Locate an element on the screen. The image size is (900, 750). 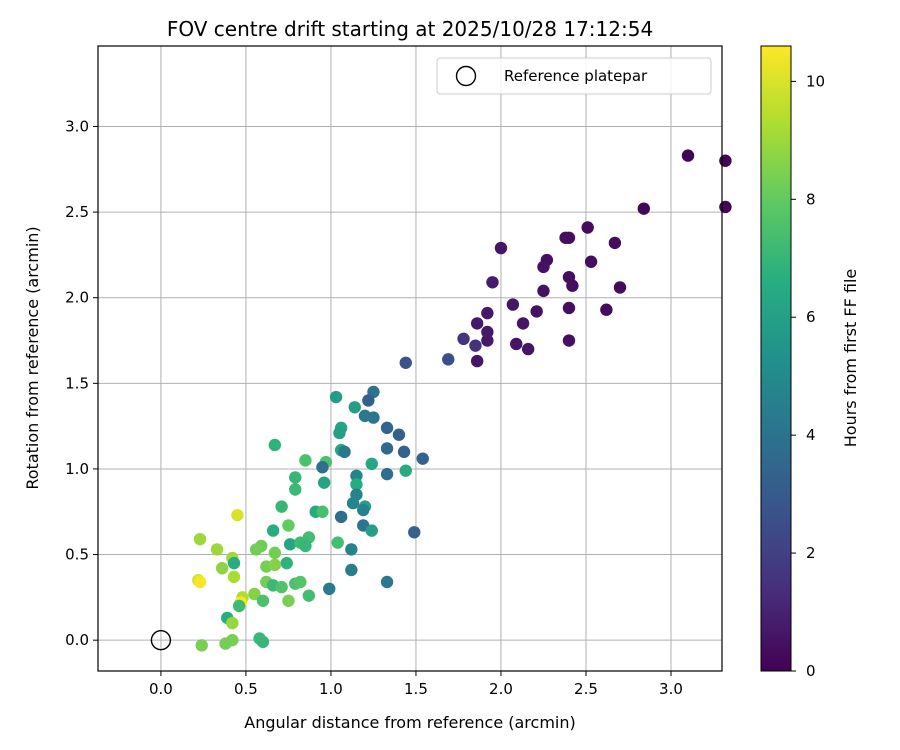
y-tick-label: 1.0 is located at coordinates (77, 469).